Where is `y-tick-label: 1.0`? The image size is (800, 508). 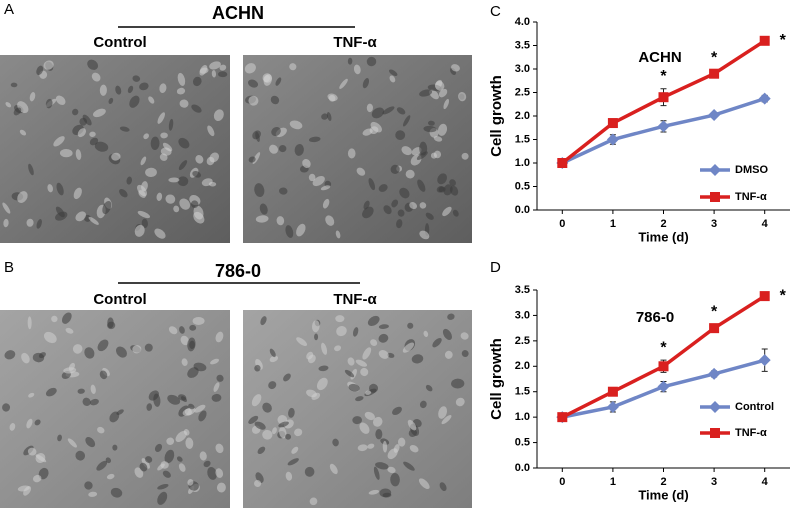
y-tick-label: 1.0 is located at coordinates (522, 163).